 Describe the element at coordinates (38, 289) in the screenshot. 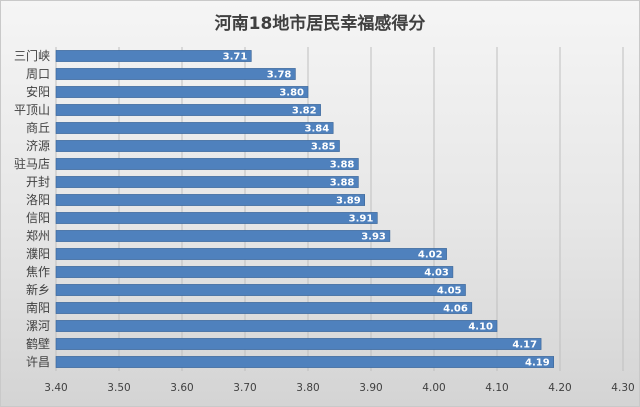

I see `category-label-13: 新乡` at that location.